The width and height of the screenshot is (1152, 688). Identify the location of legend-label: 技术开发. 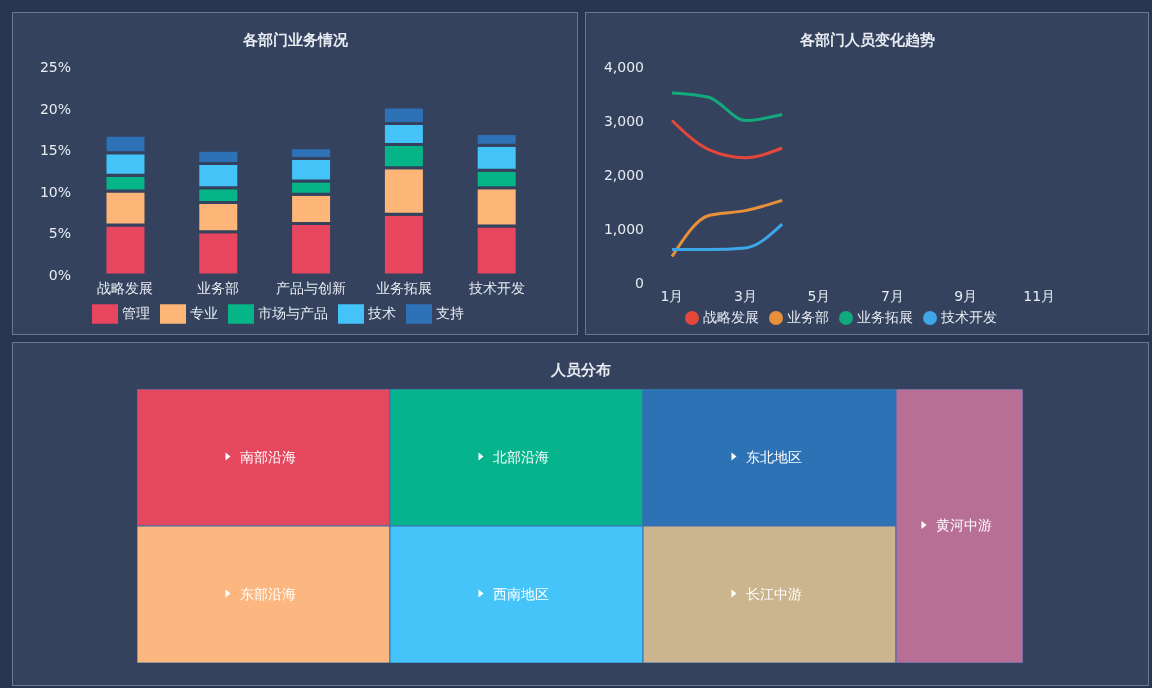
(969, 317).